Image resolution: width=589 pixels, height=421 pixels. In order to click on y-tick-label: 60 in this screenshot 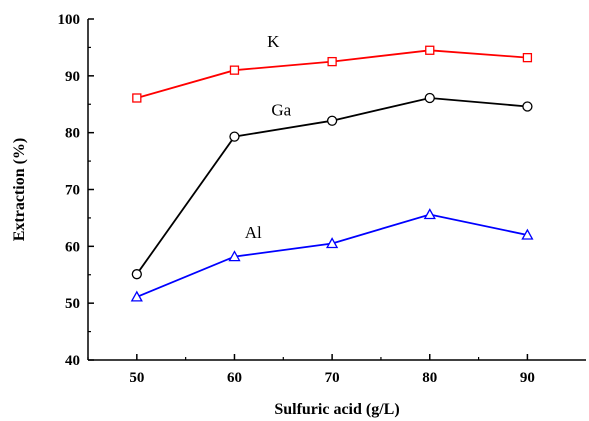, I will do `click(72, 247)`.